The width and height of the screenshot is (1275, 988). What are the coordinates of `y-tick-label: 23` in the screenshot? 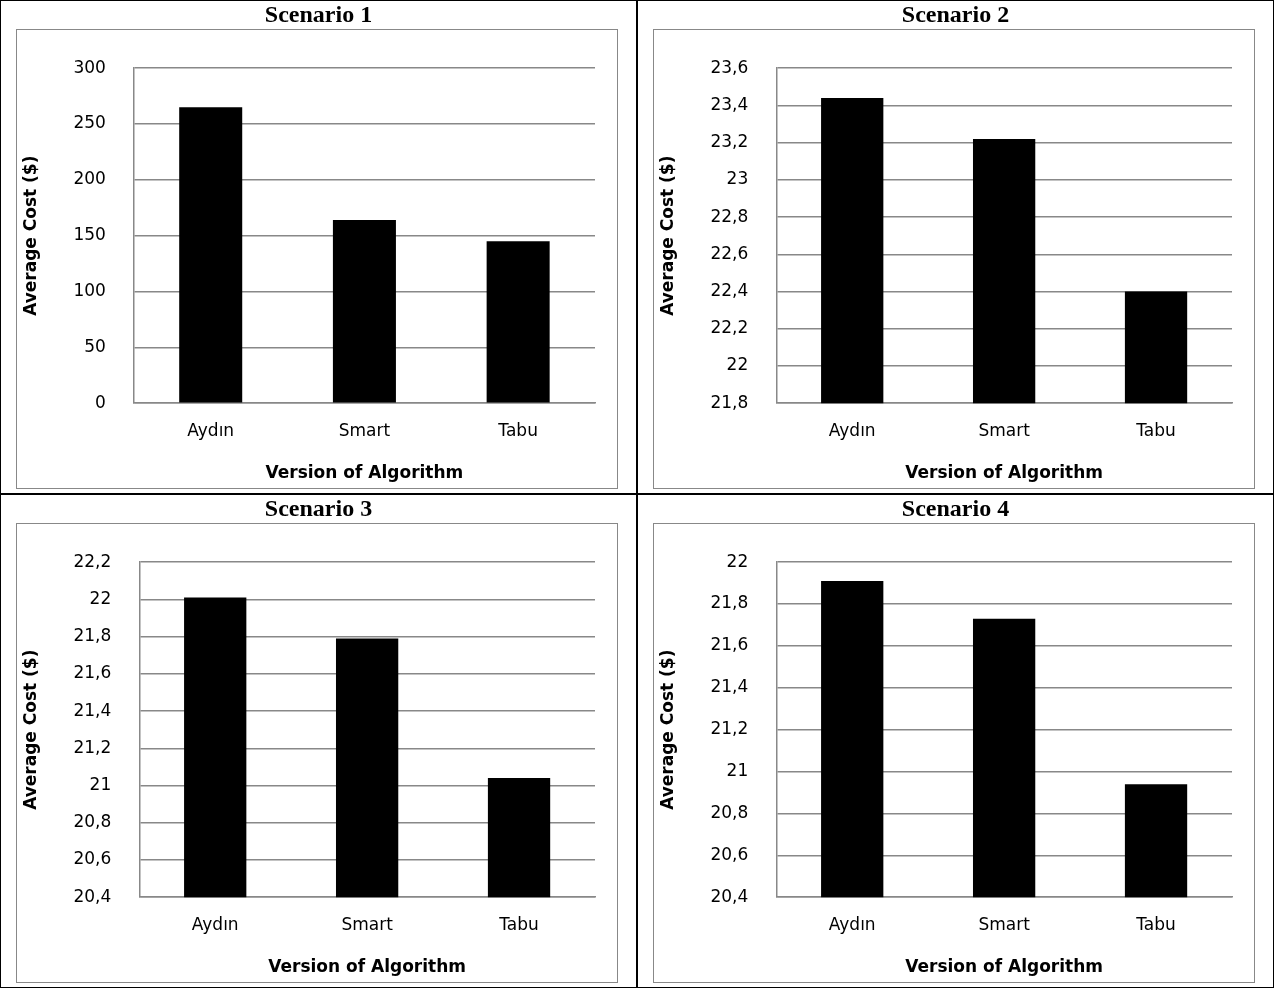 It's located at (737, 178).